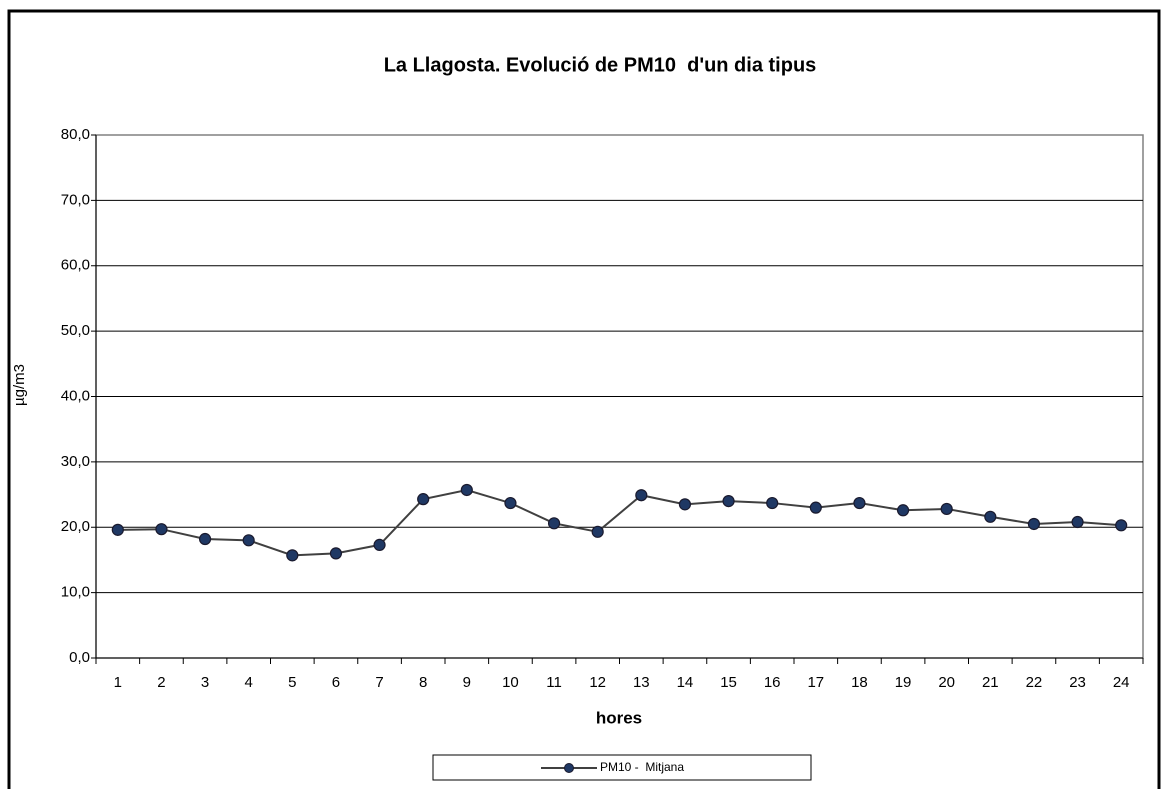  What do you see at coordinates (118, 682) in the screenshot?
I see `x-tick-label: 1` at bounding box center [118, 682].